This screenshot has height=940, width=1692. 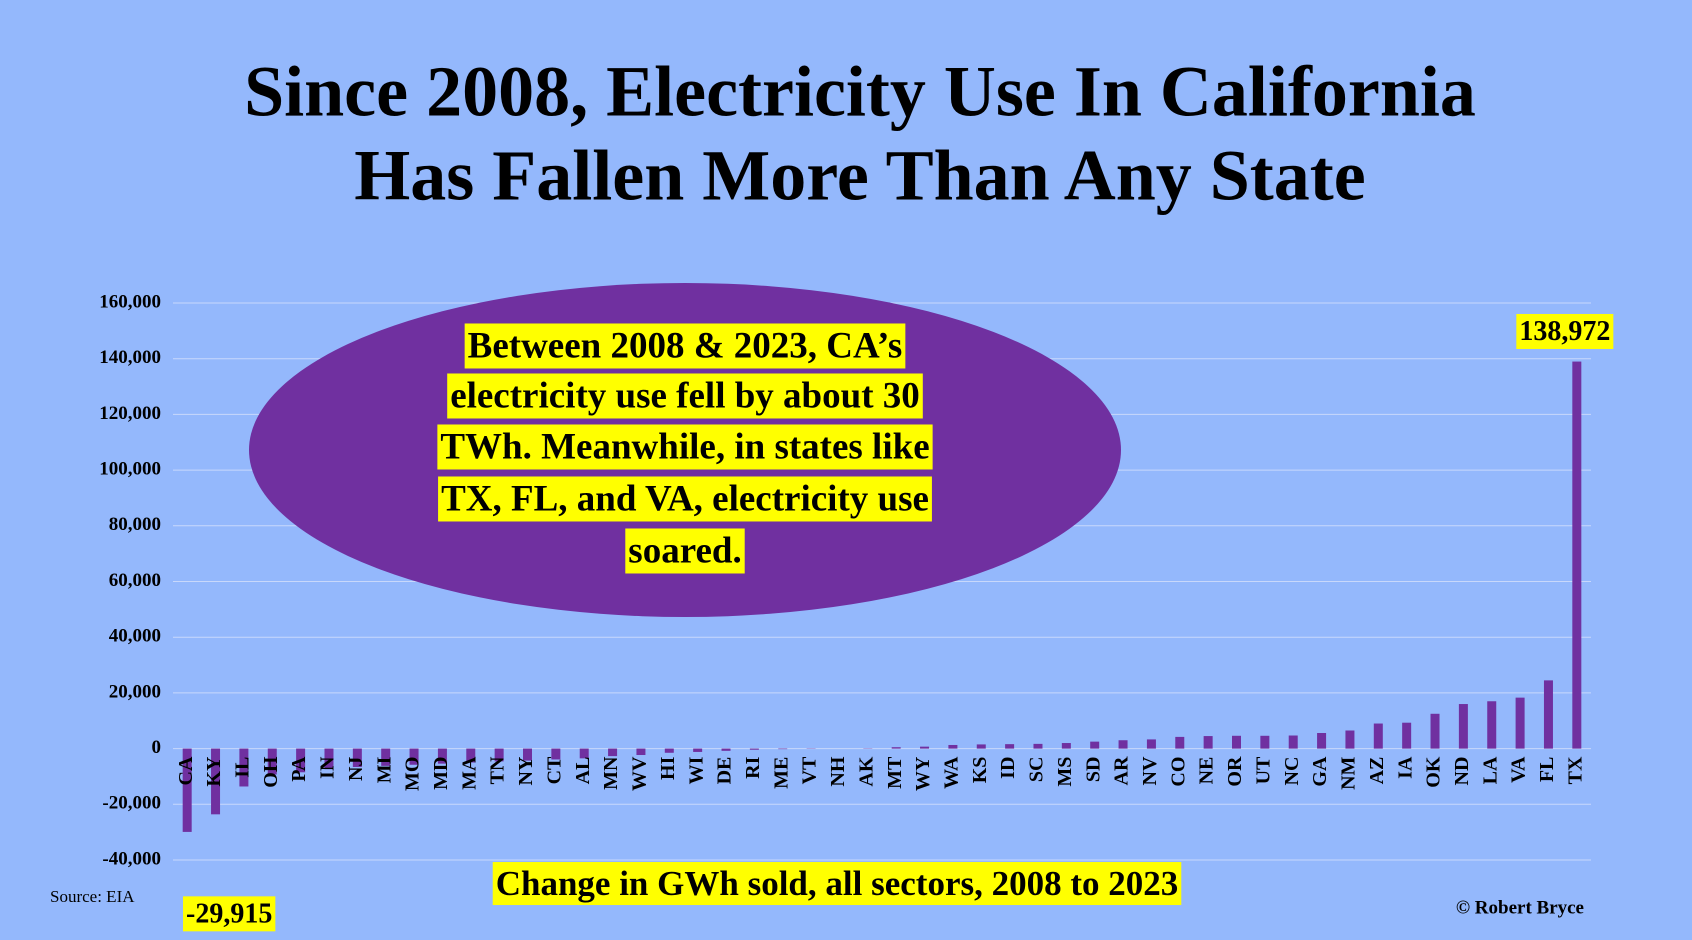 What do you see at coordinates (384, 769) in the screenshot?
I see `x-tick-label: MI` at bounding box center [384, 769].